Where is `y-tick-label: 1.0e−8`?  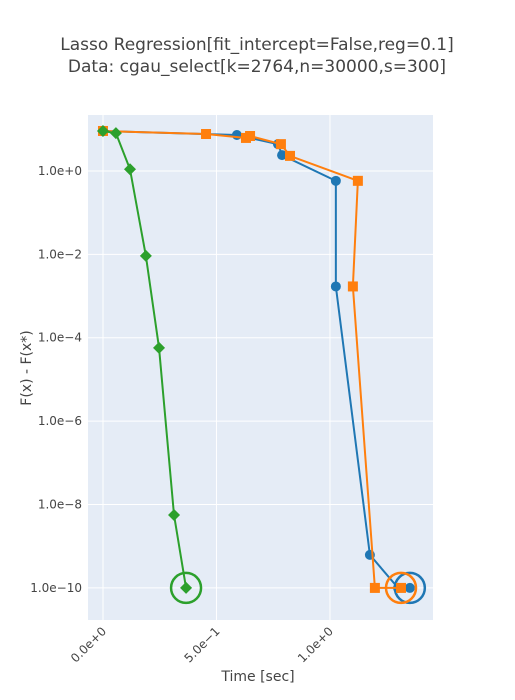
y-tick-label: 1.0e−8 is located at coordinates (60, 505).